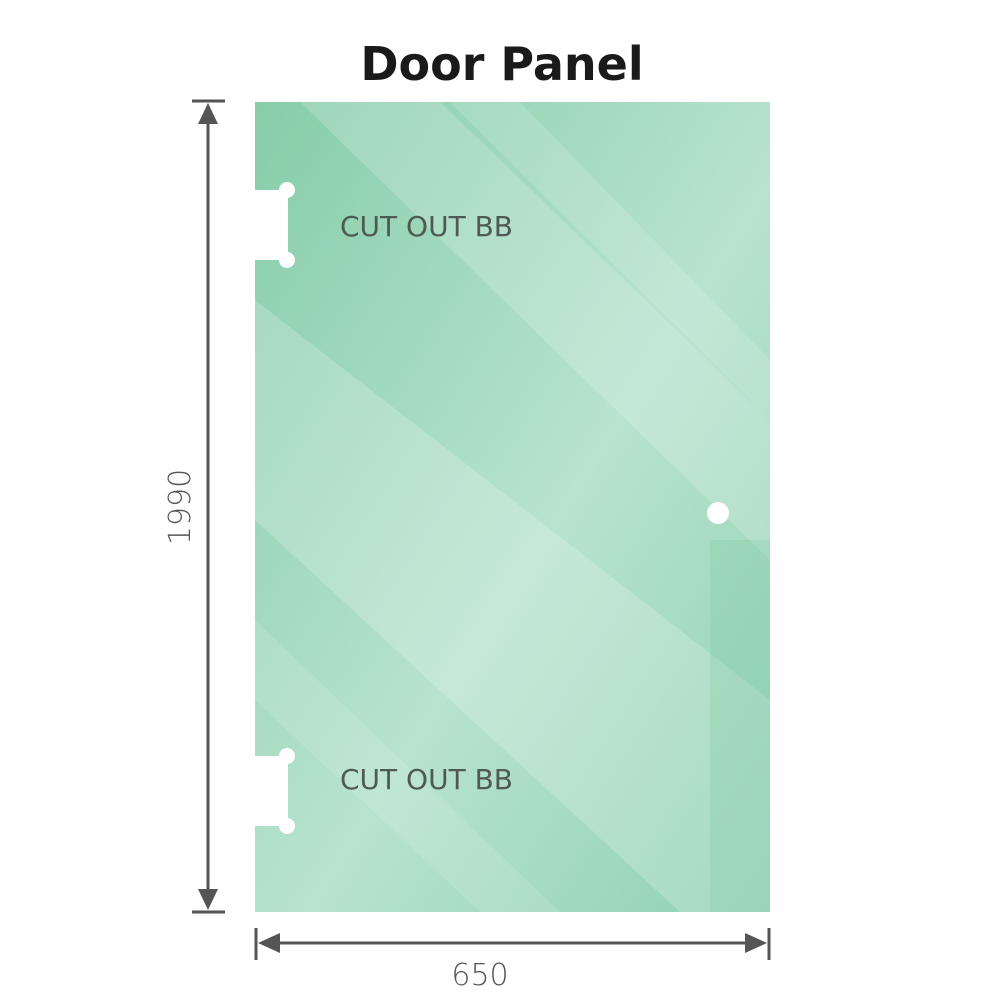  What do you see at coordinates (426, 226) in the screenshot?
I see `cutout-label-top: CUT OUT BB` at bounding box center [426, 226].